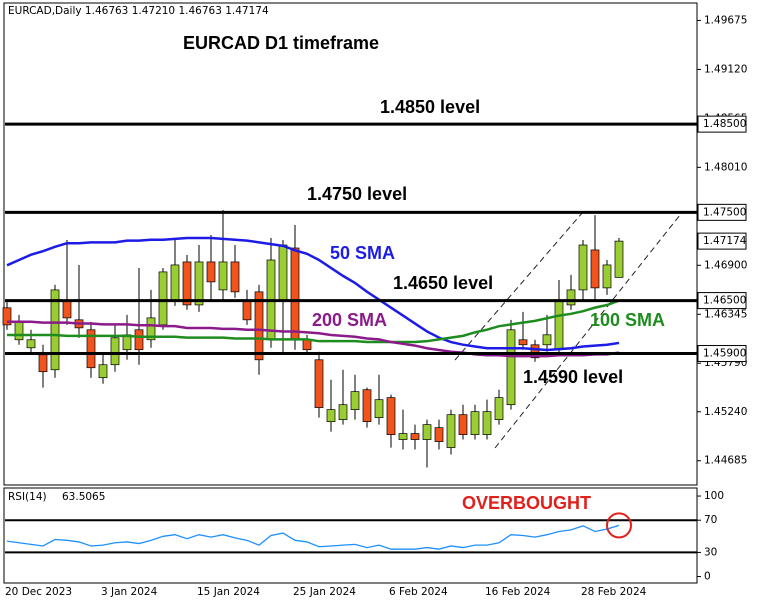 The image size is (758, 606). Describe the element at coordinates (725, 69) in the screenshot. I see `y-tick-label: 1.49120` at that location.